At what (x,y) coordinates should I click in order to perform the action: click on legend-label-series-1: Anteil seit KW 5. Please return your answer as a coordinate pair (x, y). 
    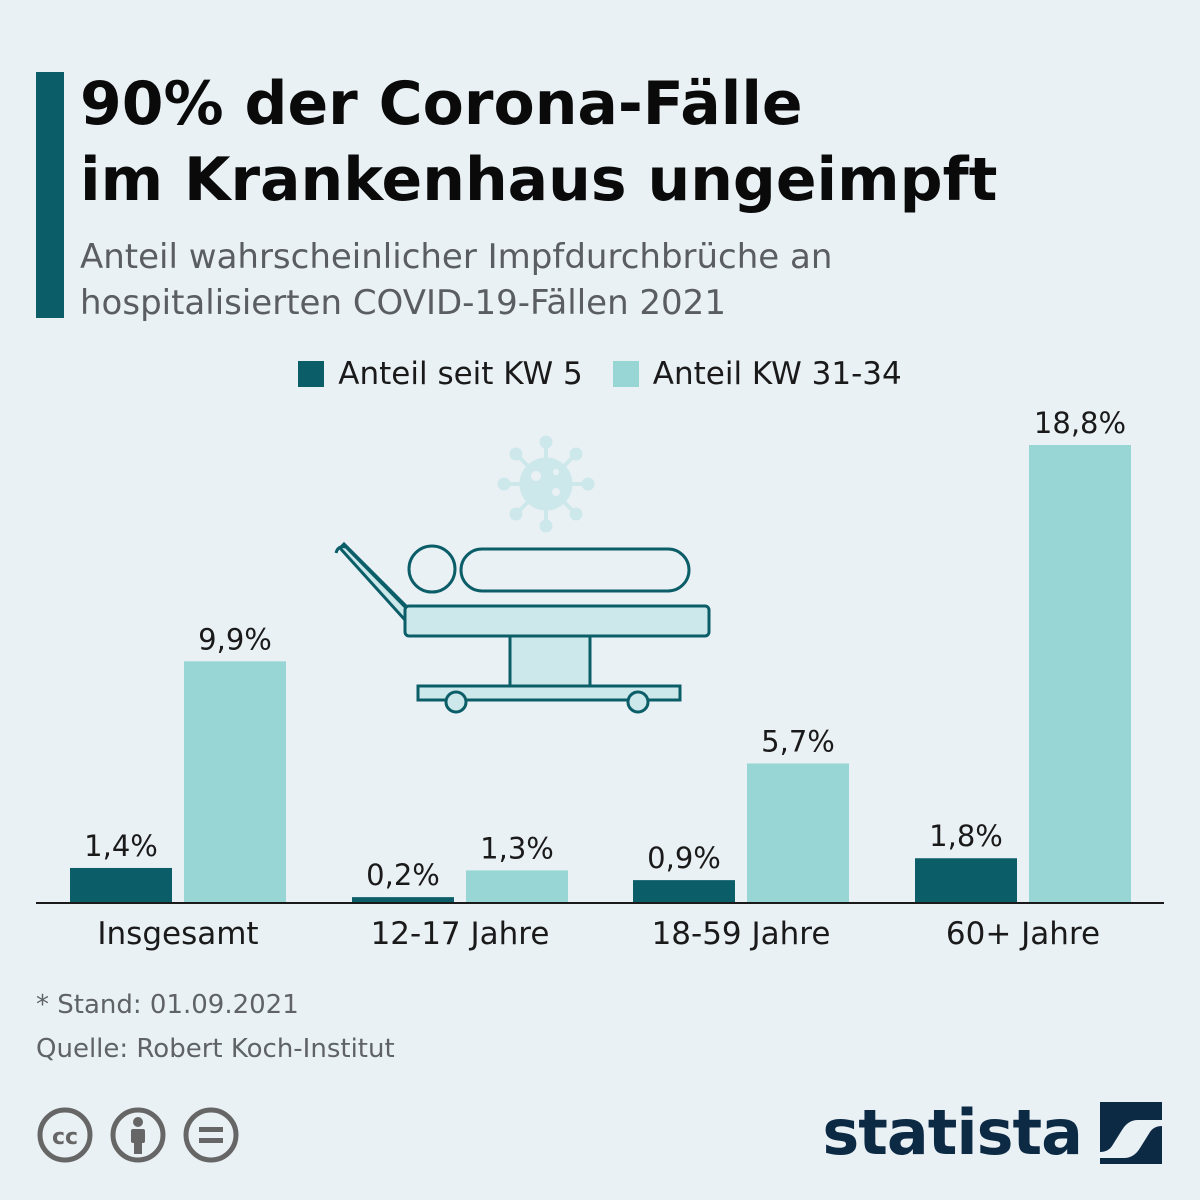
    Looking at the image, I should click on (460, 374).